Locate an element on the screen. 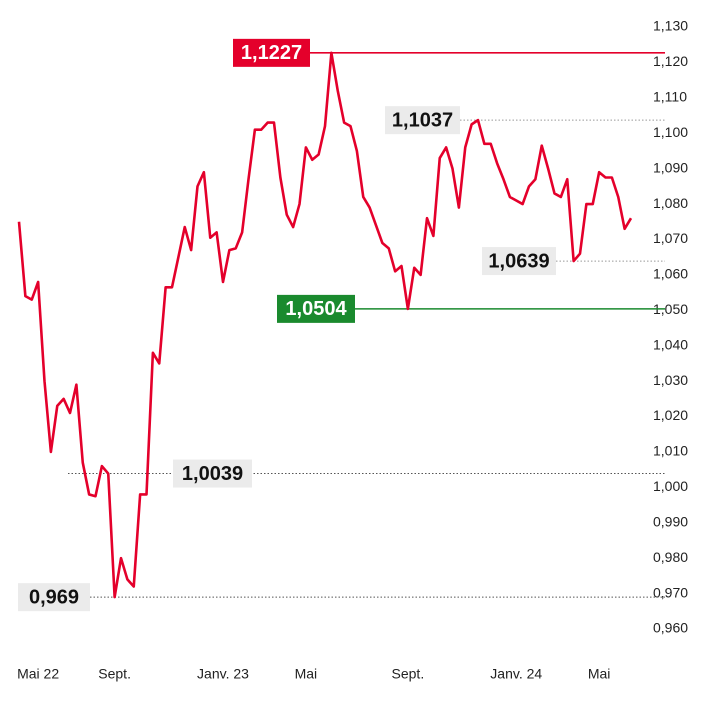  x-tick-label: Janv. 23 is located at coordinates (223, 674).